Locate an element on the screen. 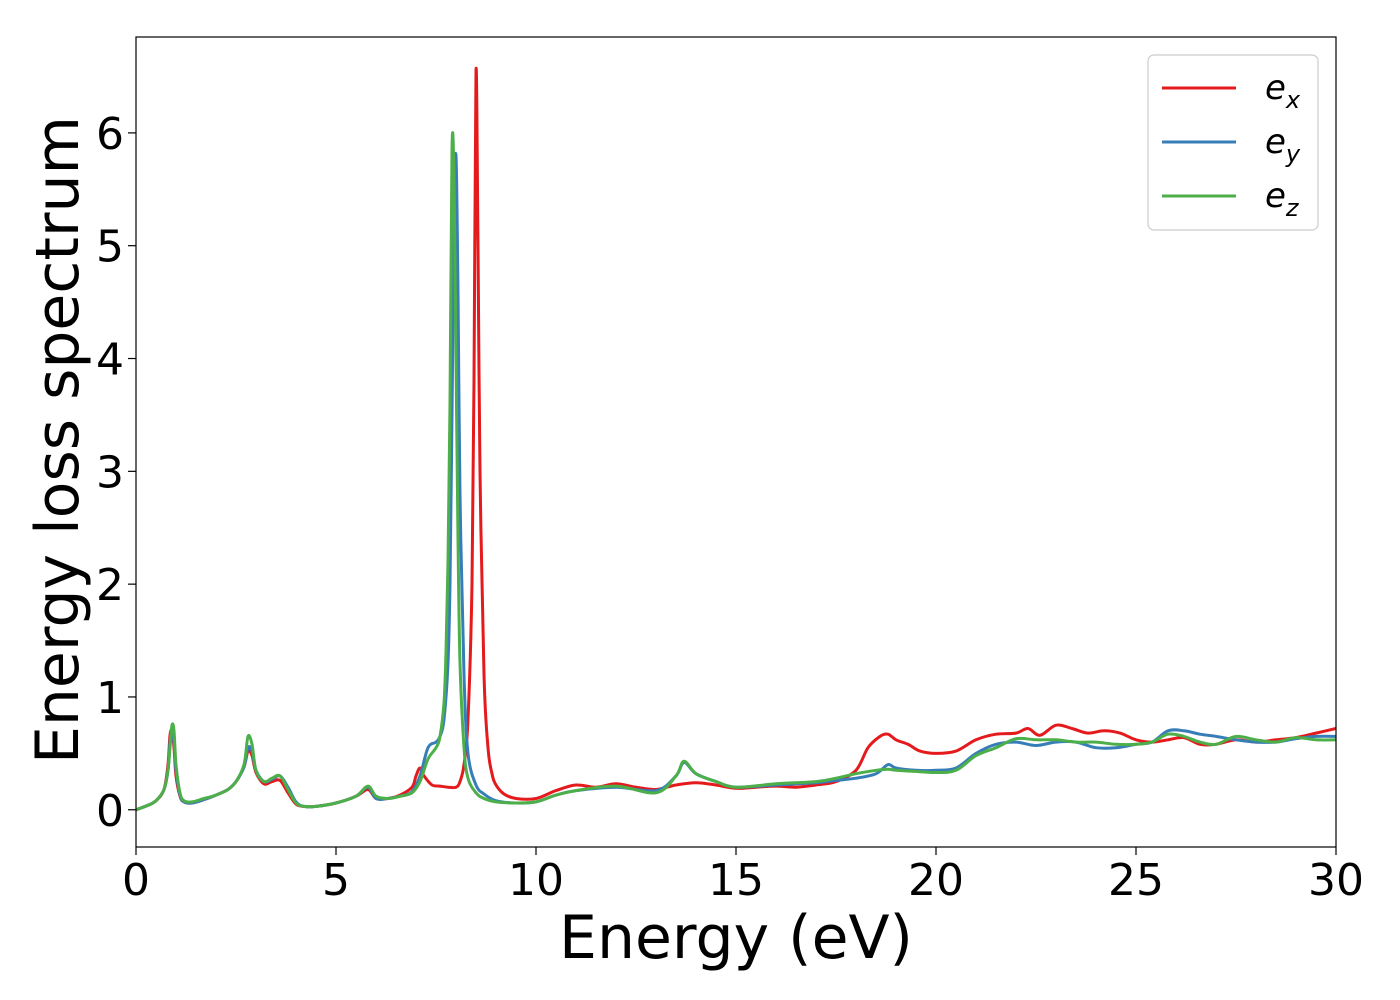 The height and width of the screenshot is (1000, 1400). legend-entry-y: ey is located at coordinates (1283, 145).